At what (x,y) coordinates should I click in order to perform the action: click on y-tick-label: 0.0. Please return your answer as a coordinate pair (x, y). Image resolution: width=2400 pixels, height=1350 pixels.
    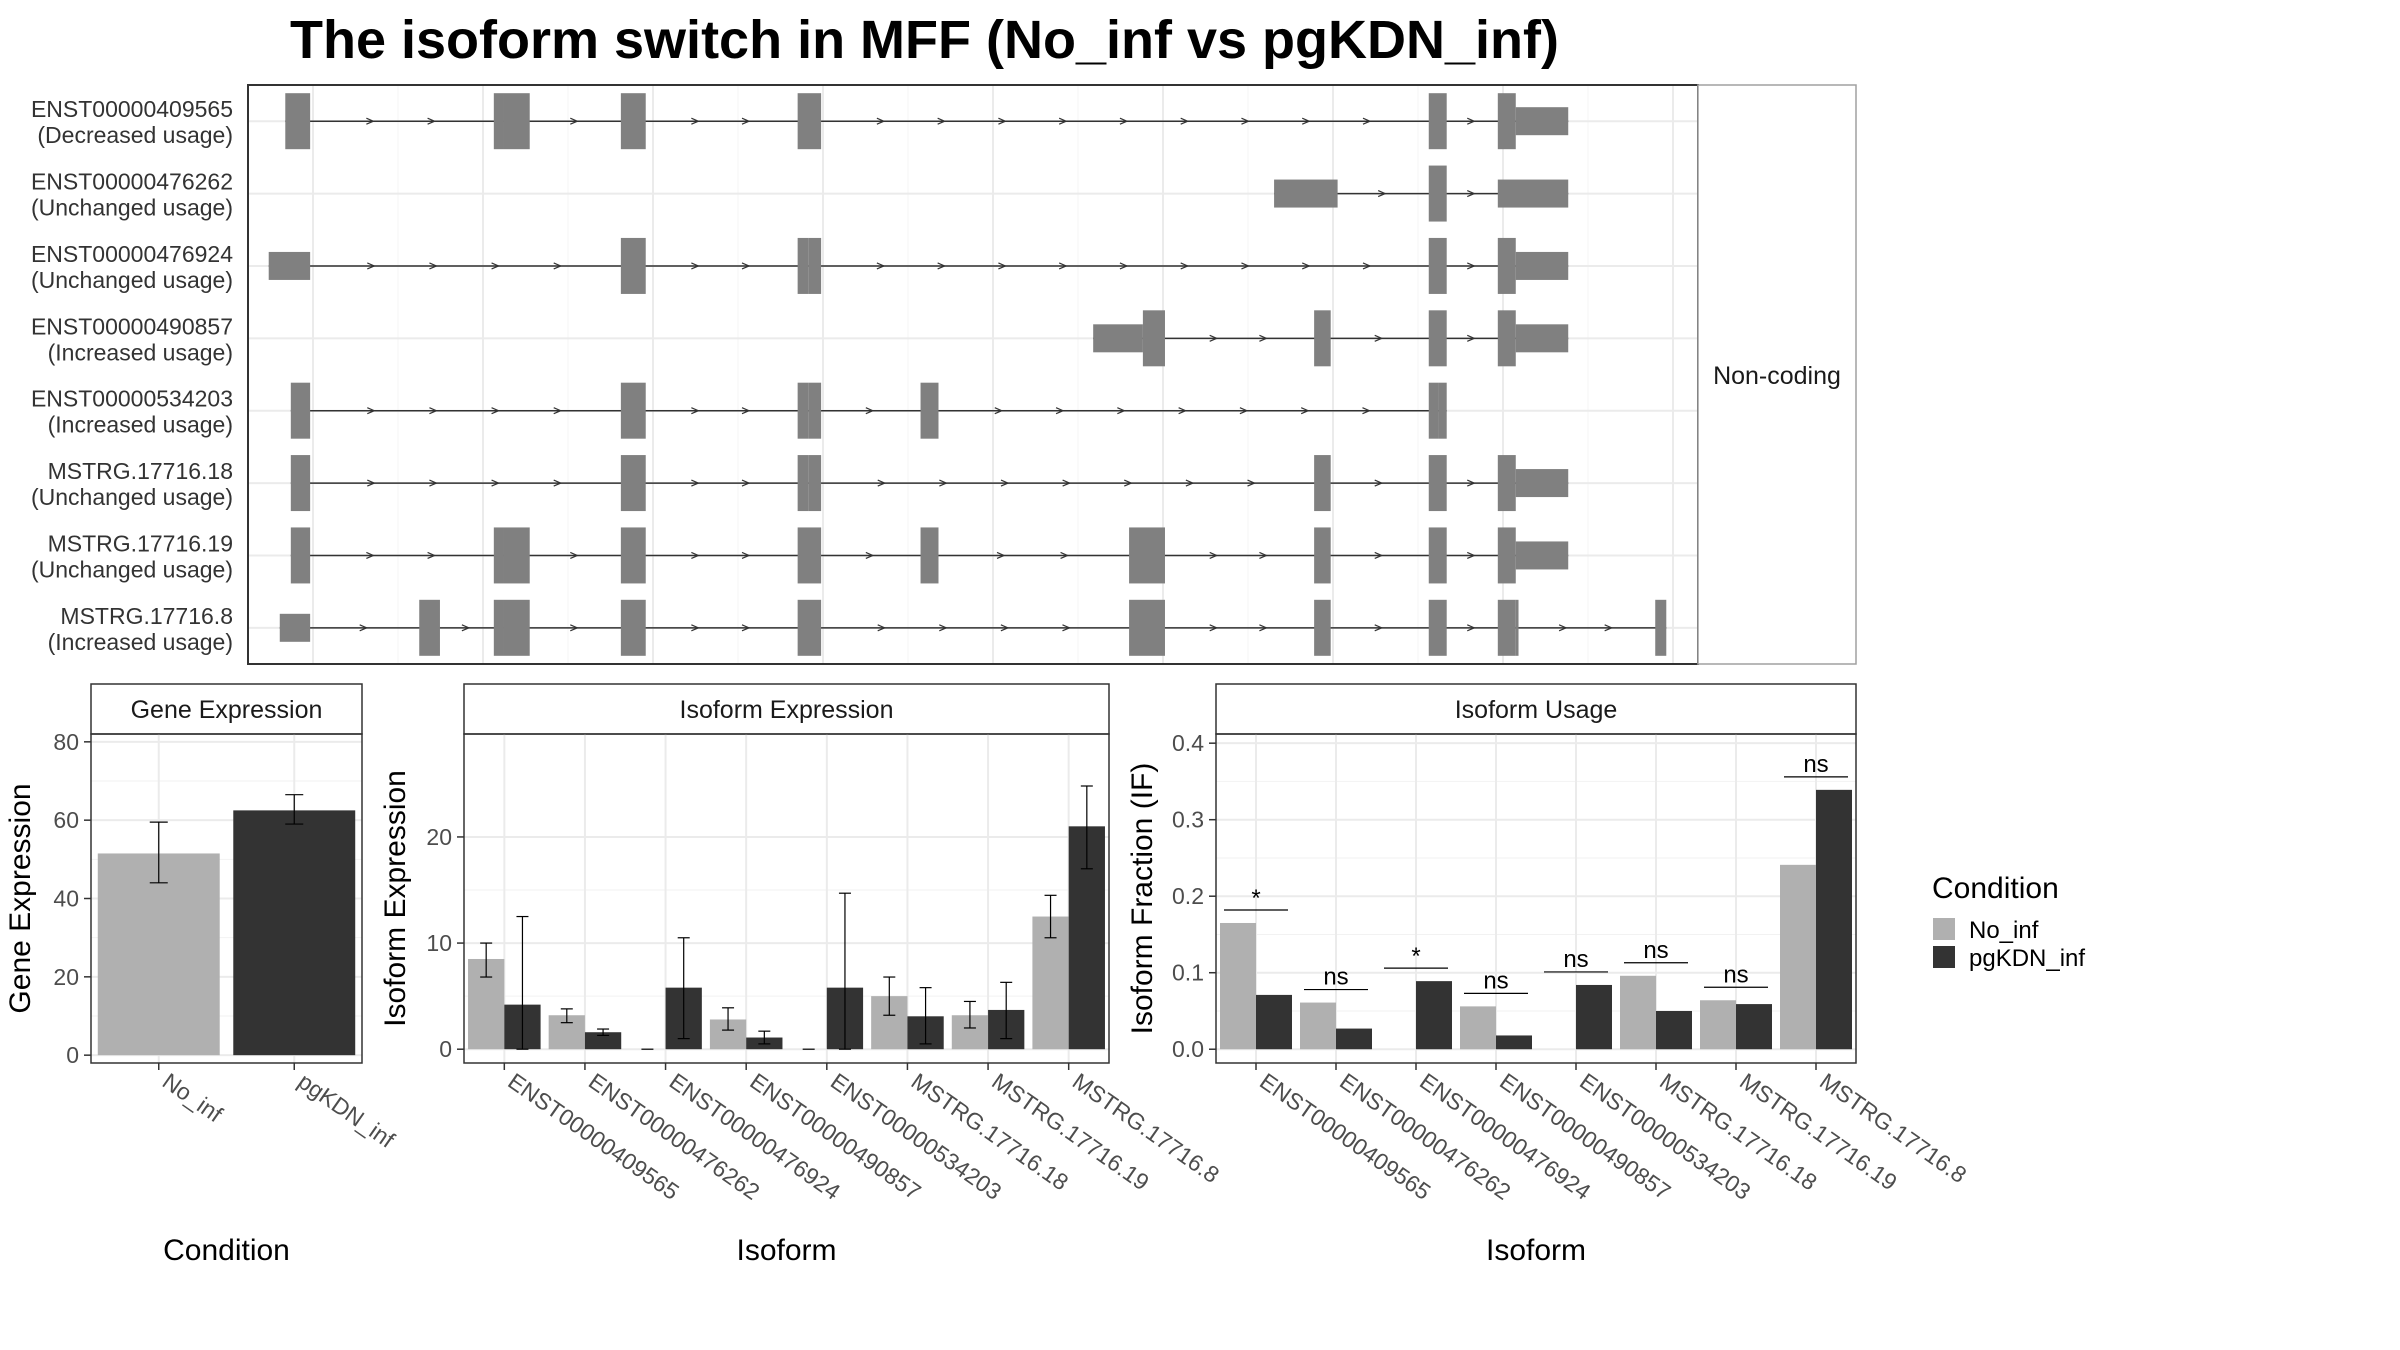
    Looking at the image, I should click on (1188, 1049).